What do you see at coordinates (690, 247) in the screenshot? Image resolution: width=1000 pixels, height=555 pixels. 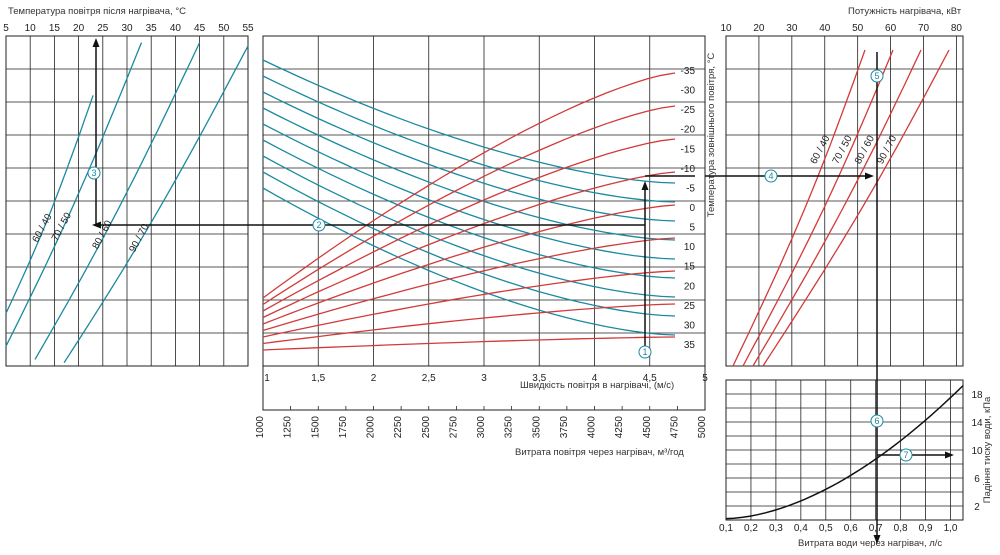 I see `center-y-tick: 10` at bounding box center [690, 247].